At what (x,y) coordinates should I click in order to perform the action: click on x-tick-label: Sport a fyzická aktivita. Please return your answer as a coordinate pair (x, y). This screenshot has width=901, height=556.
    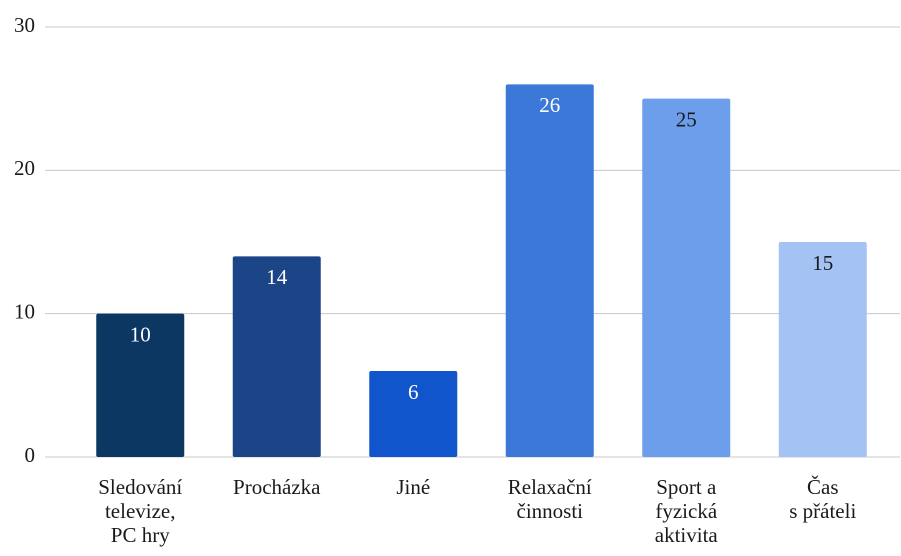
    Looking at the image, I should click on (687, 511).